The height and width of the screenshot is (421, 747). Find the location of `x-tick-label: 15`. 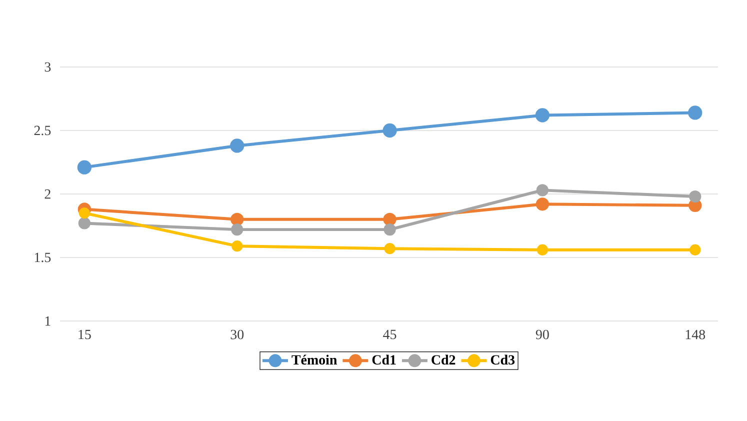

x-tick-label: 15 is located at coordinates (84, 335).